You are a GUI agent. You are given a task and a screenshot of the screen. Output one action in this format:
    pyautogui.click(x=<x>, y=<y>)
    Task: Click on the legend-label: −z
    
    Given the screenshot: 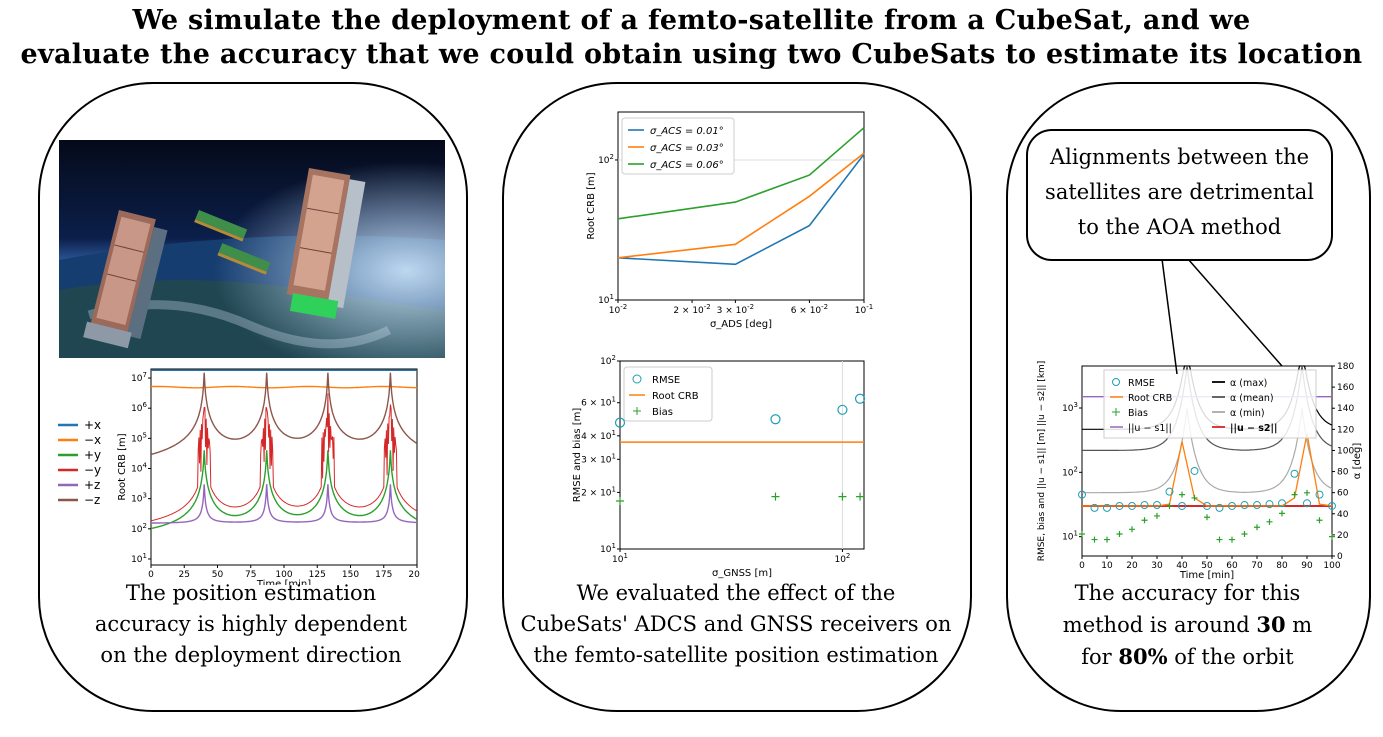 What is the action you would take?
    pyautogui.click(x=92, y=500)
    